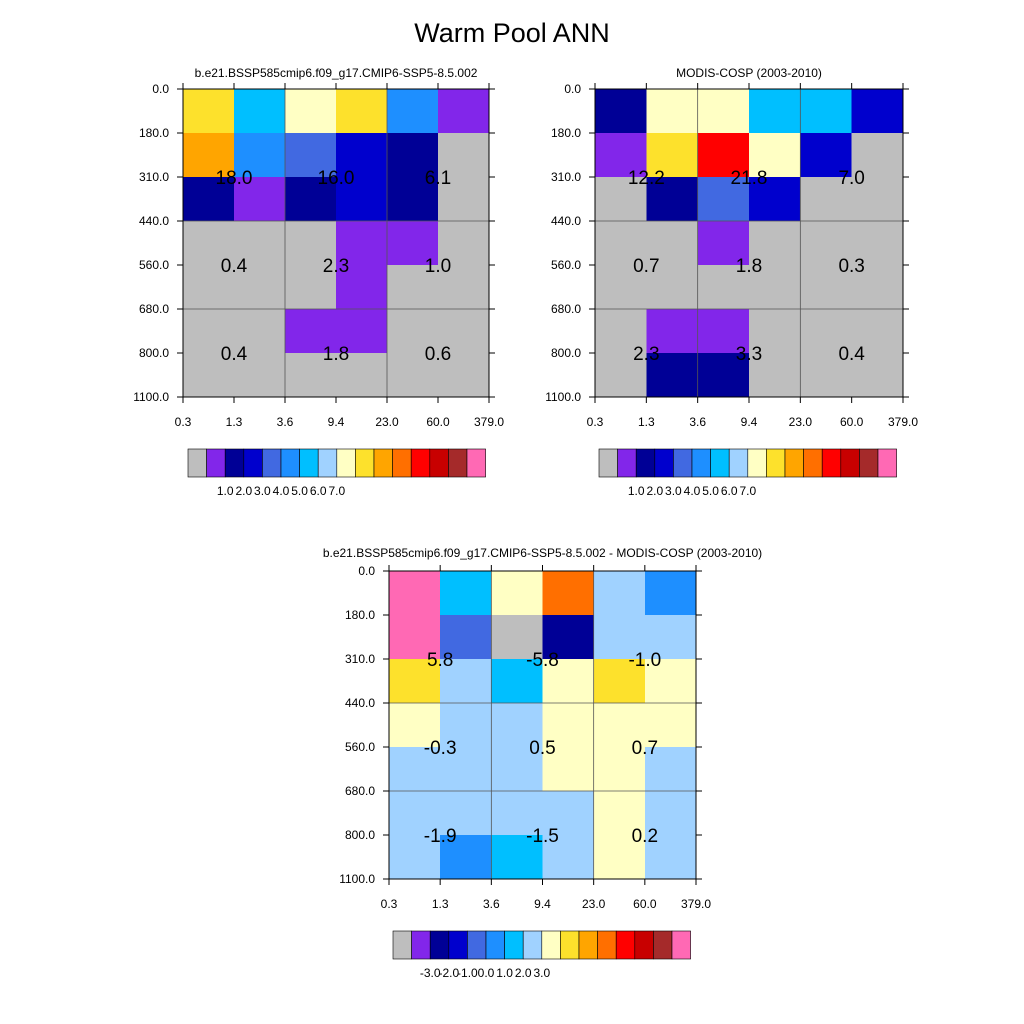 Image resolution: width=1024 pixels, height=1024 pixels. I want to click on colorbar-label: 3.0, so click(541, 973).